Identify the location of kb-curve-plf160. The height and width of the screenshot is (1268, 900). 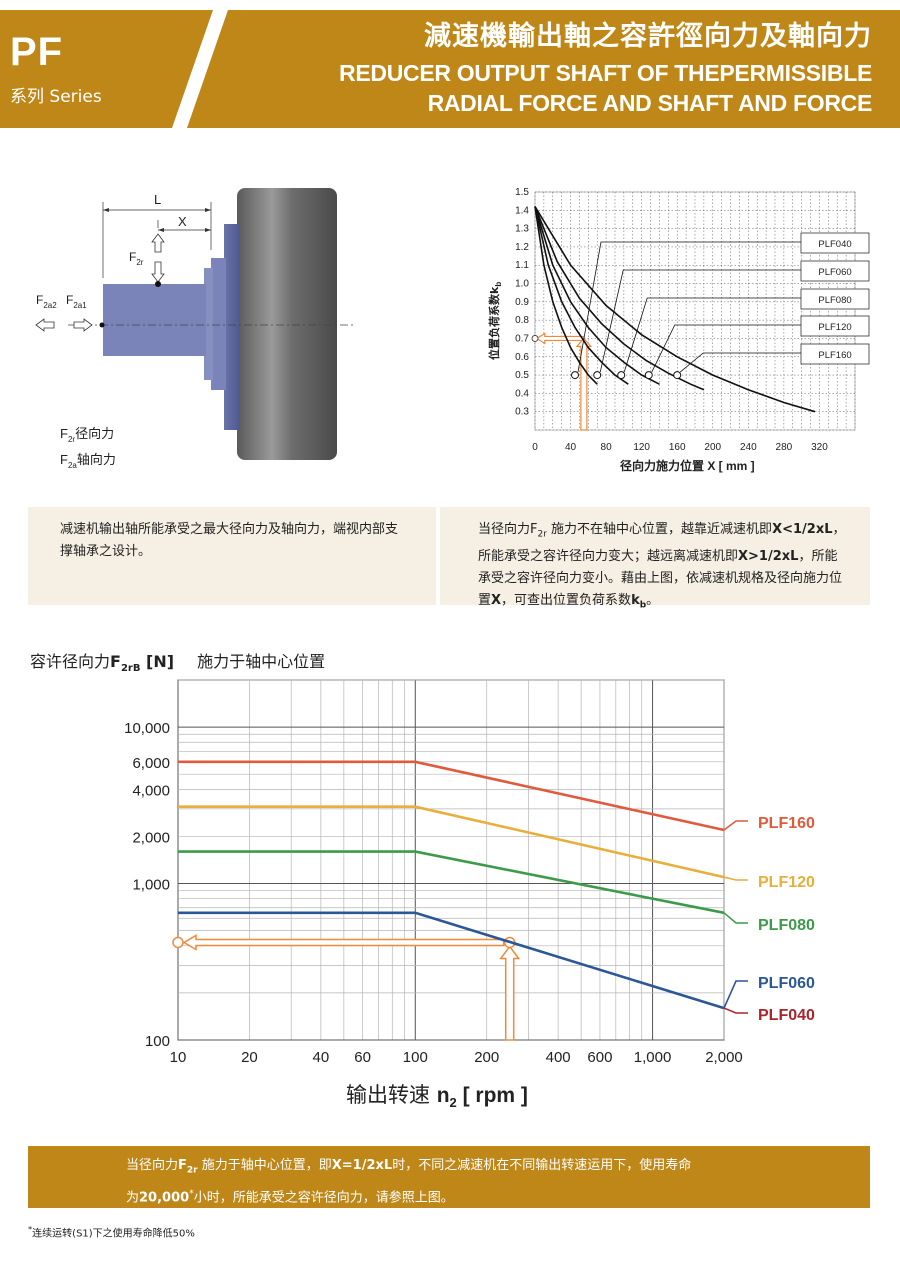
(675, 309).